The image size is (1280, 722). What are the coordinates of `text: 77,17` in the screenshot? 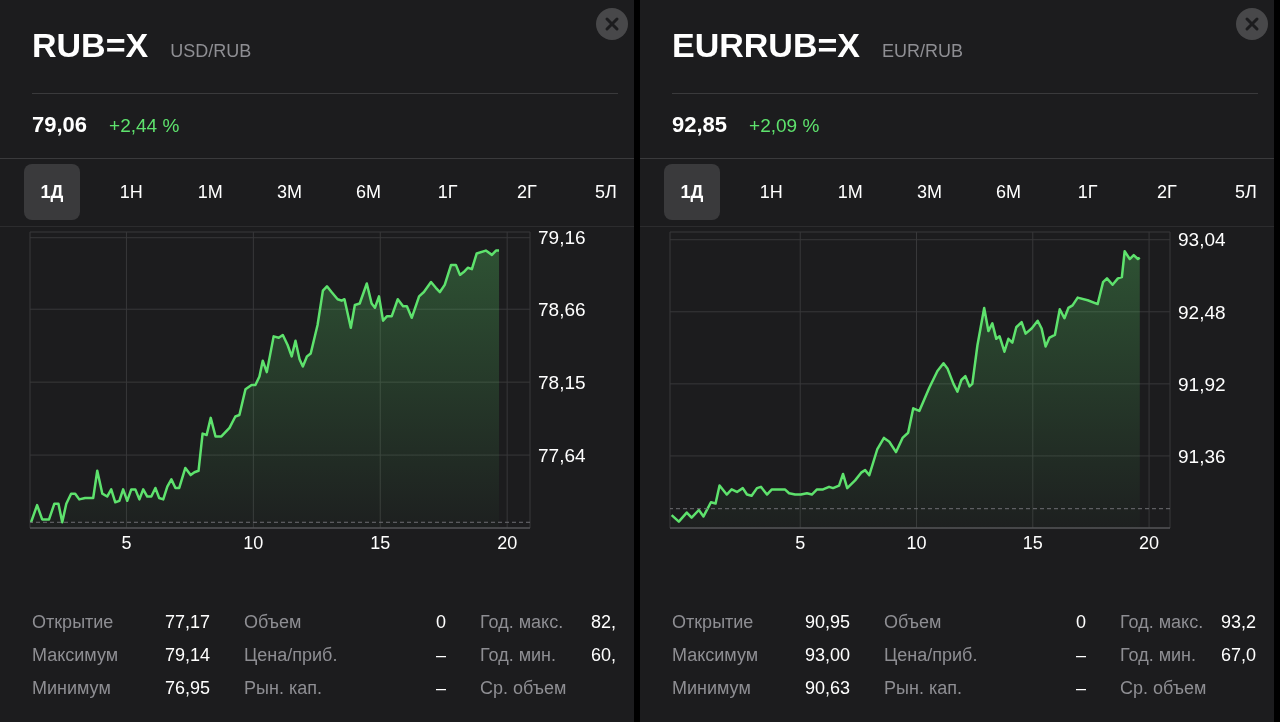 It's located at (186, 622).